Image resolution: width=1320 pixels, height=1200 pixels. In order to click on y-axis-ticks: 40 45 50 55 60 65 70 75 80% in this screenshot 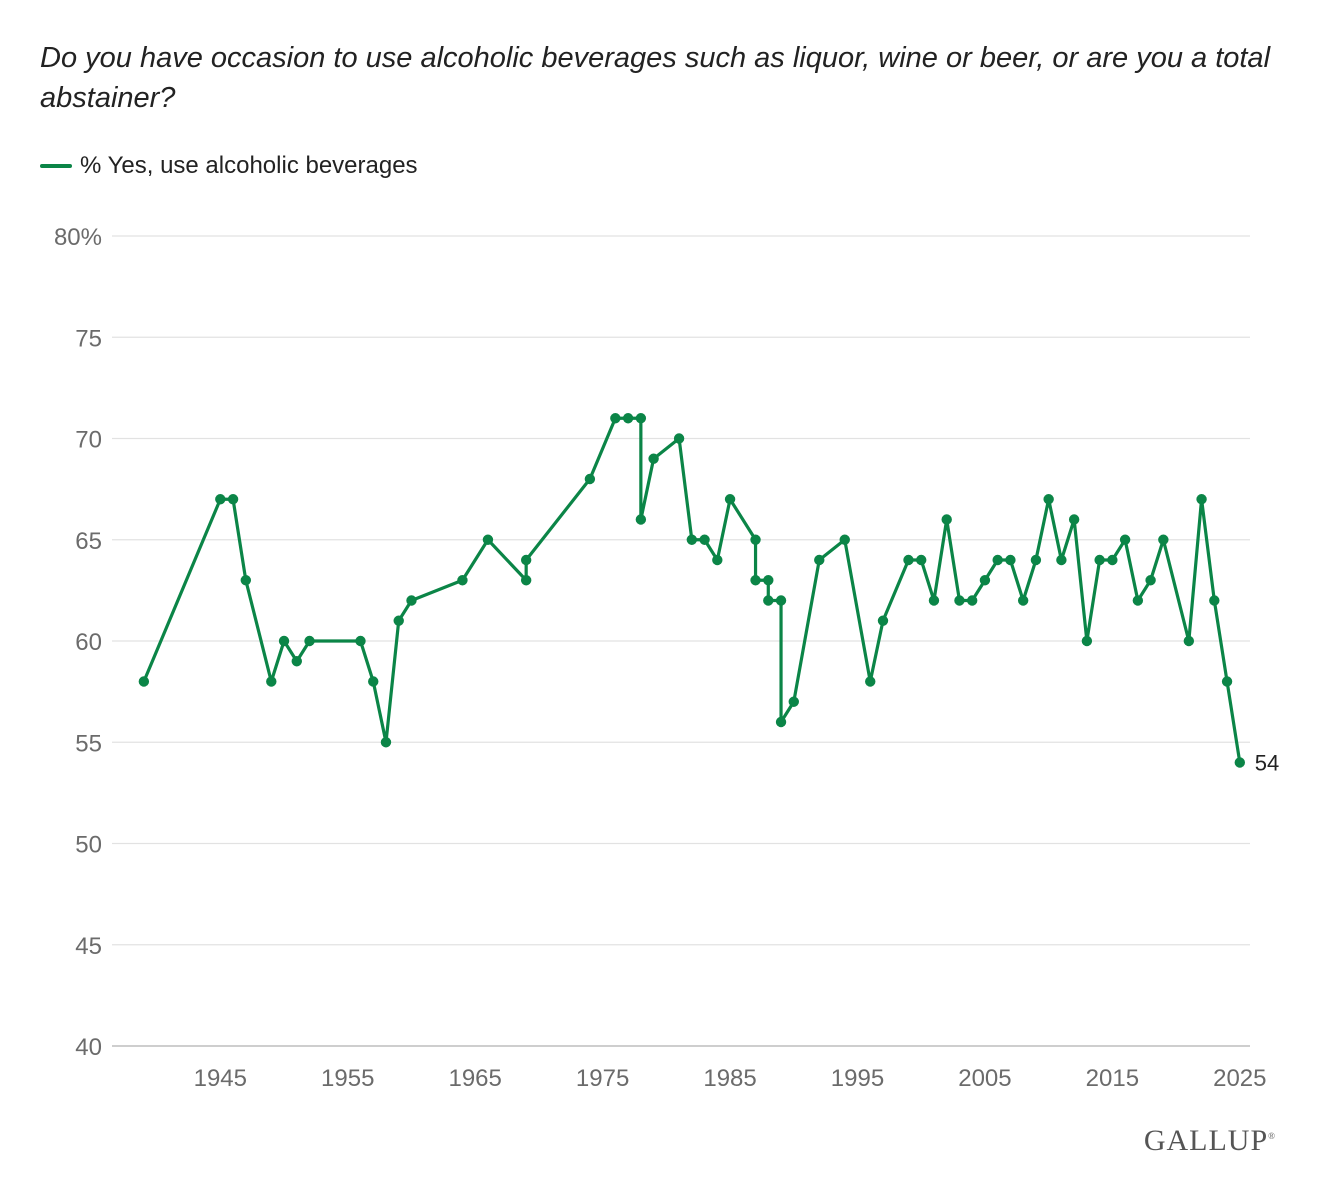, I will do `click(78, 642)`.